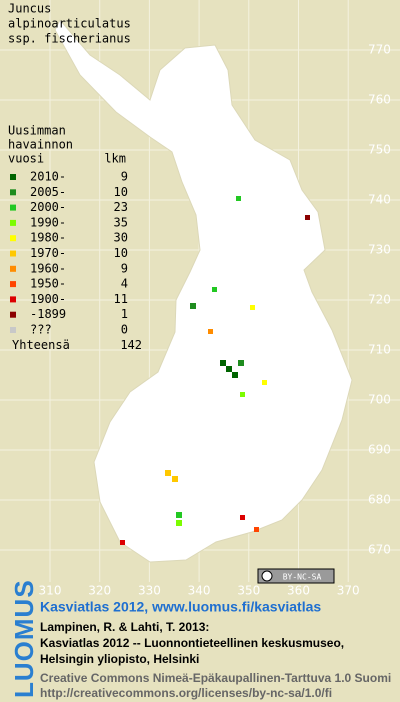 The height and width of the screenshot is (702, 400). Describe the element at coordinates (379, 500) in the screenshot. I see `y-grid-label: 680` at that location.